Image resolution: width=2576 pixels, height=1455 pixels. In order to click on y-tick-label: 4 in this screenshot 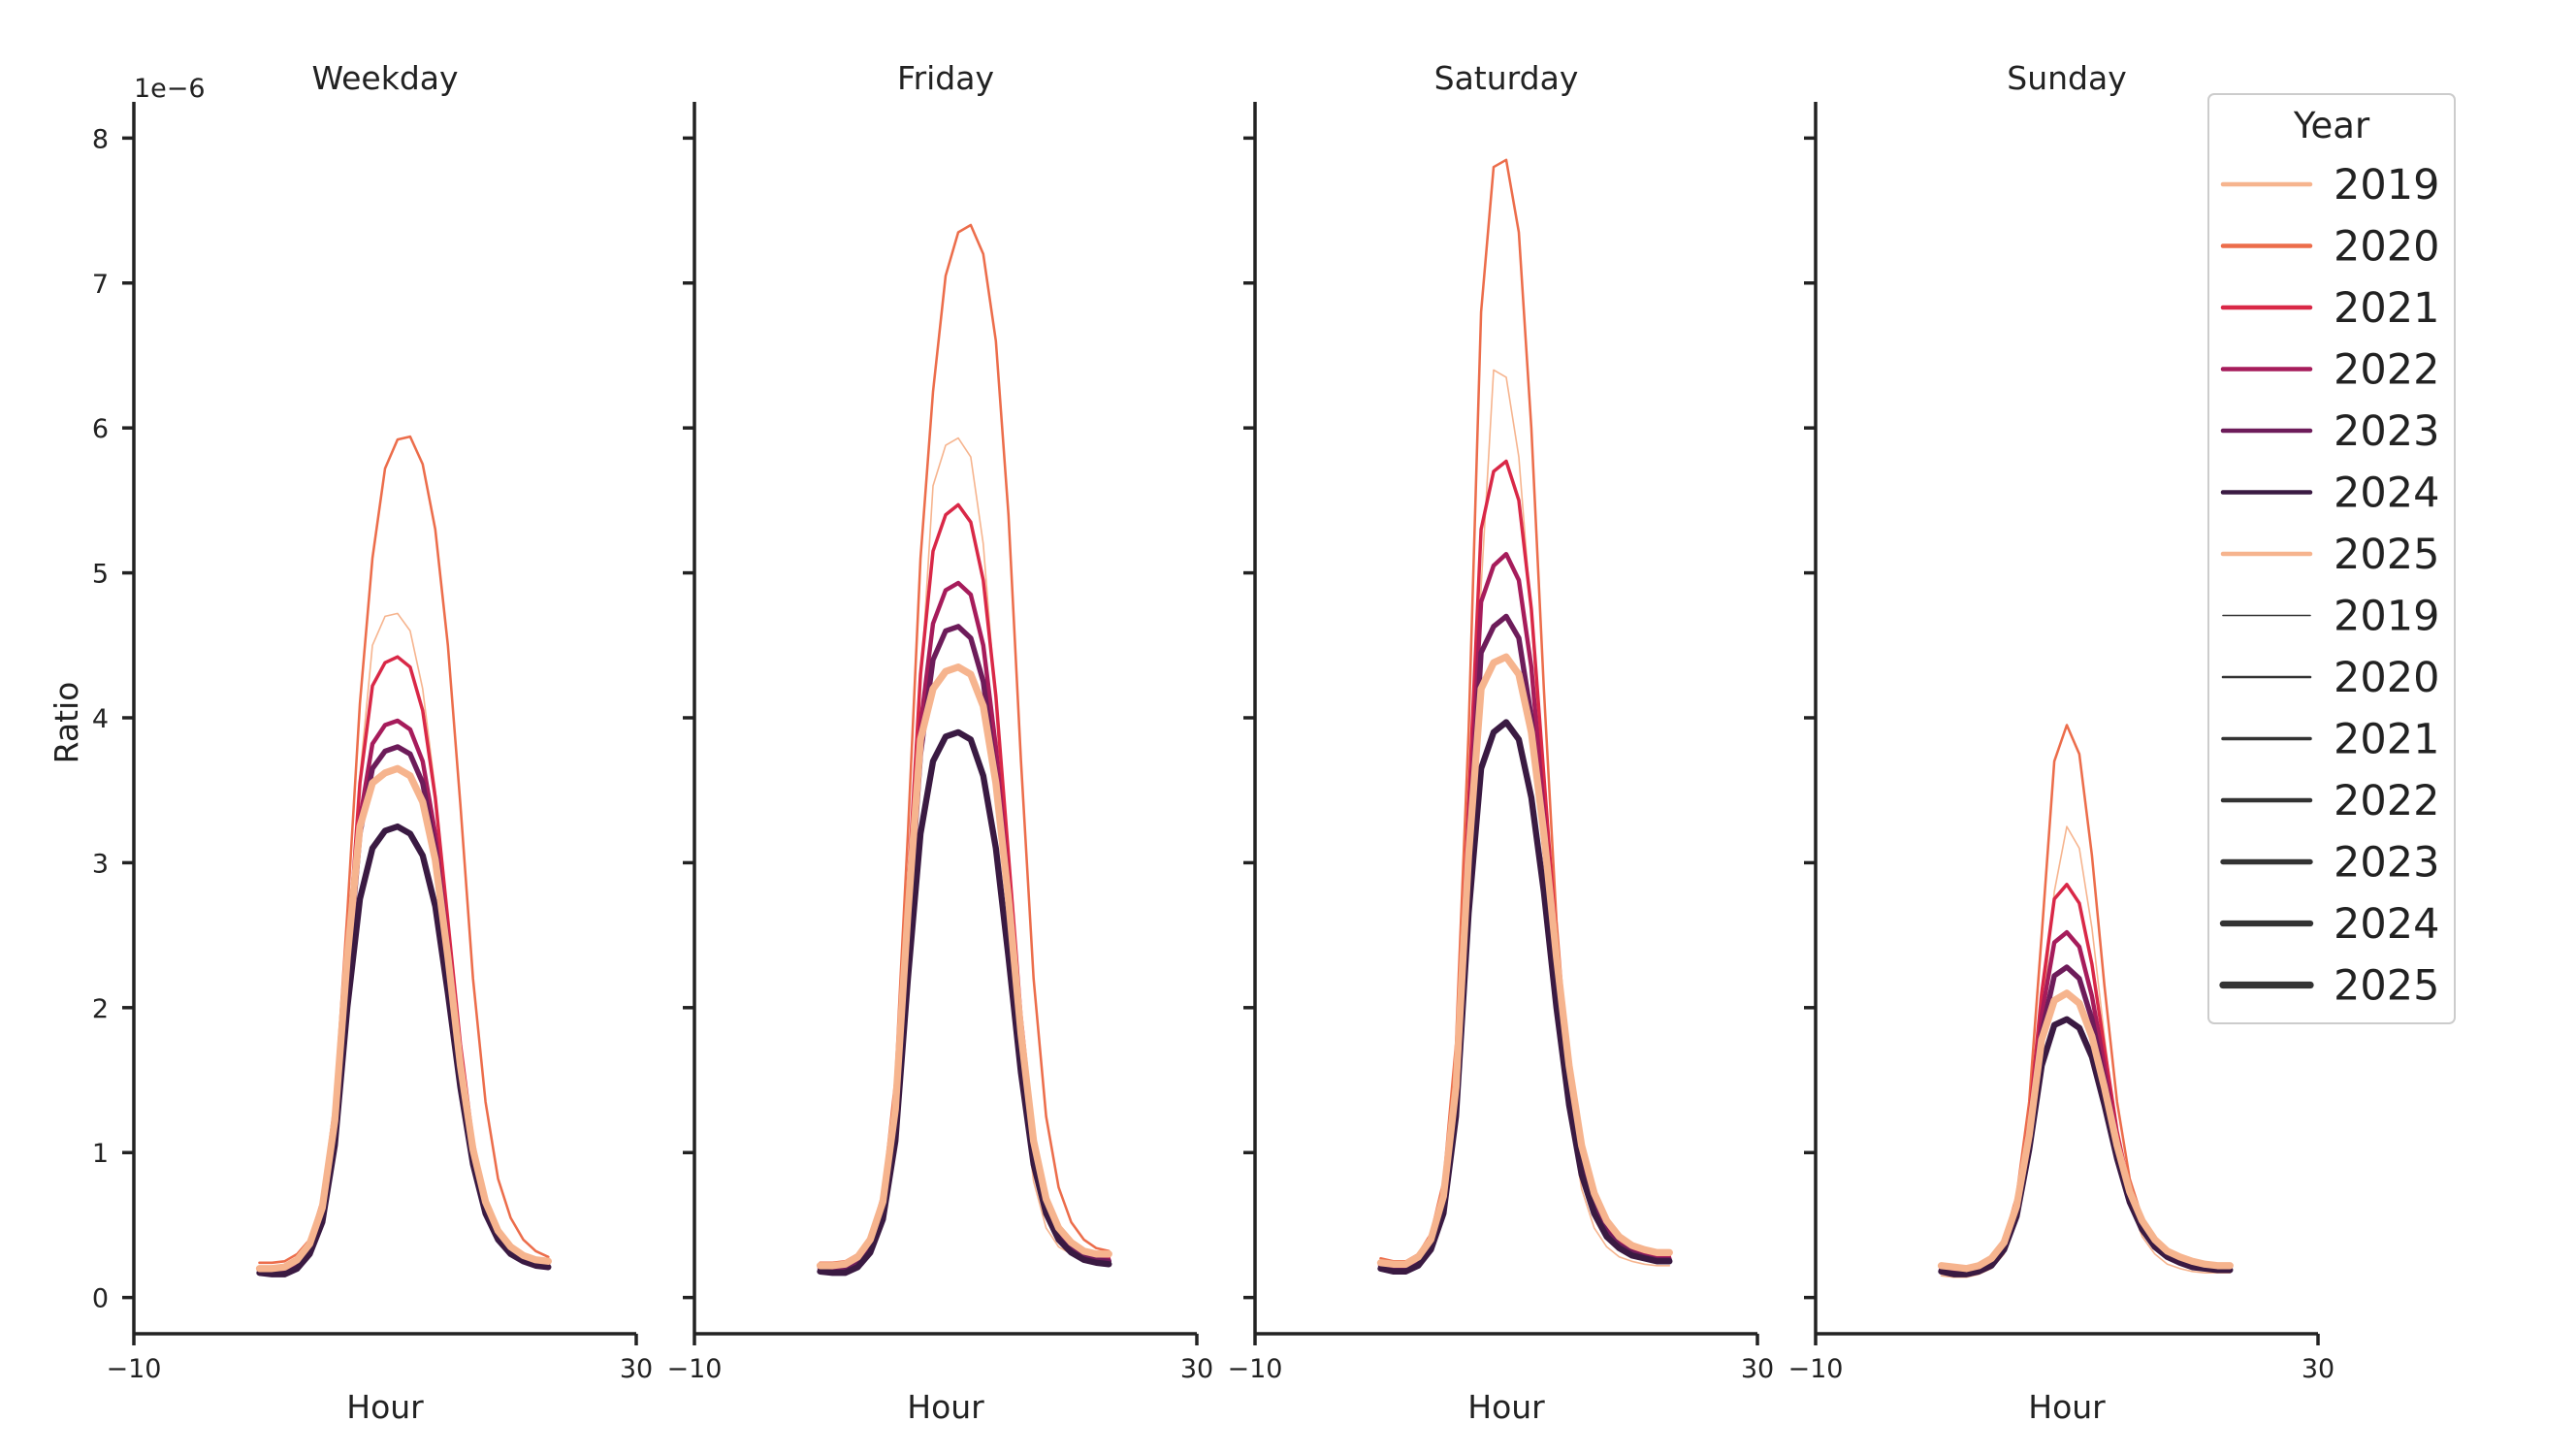, I will do `click(100, 719)`.